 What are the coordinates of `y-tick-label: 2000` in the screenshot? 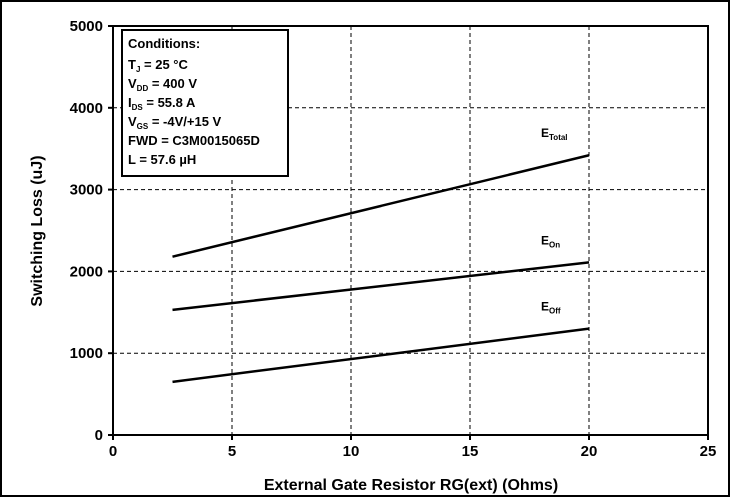 It's located at (86, 271).